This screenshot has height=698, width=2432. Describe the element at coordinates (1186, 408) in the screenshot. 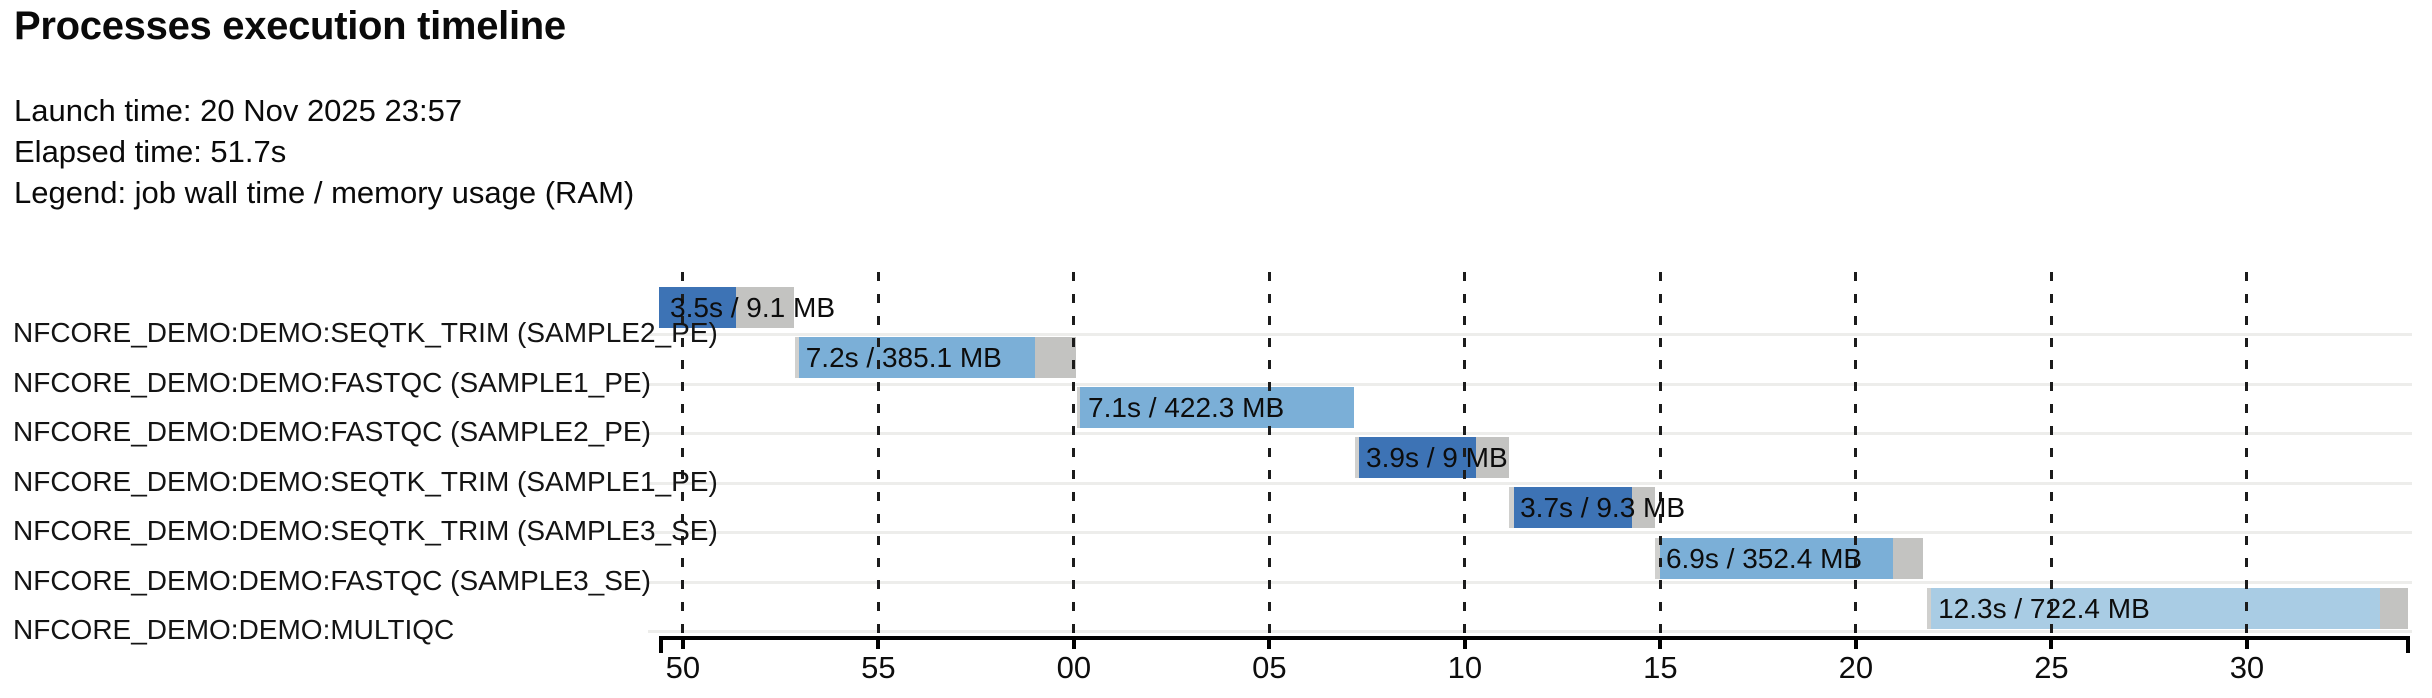

I see `task-bar-label: 7.1s / 422.3 MB` at that location.